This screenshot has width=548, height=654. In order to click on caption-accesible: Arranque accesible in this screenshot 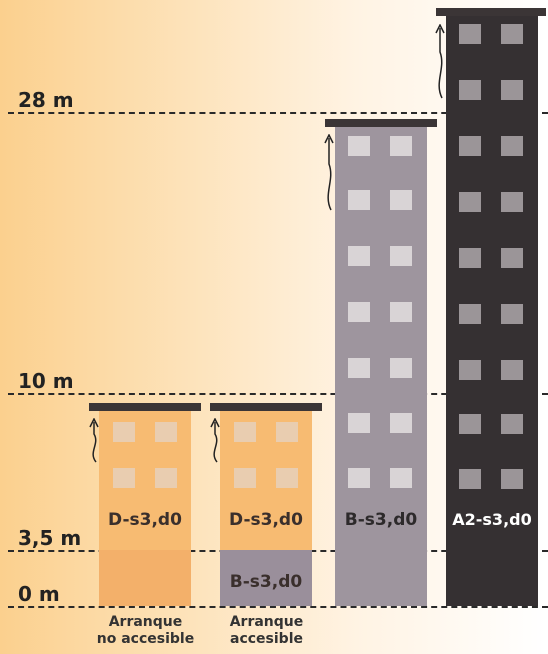, I will do `click(266, 631)`.